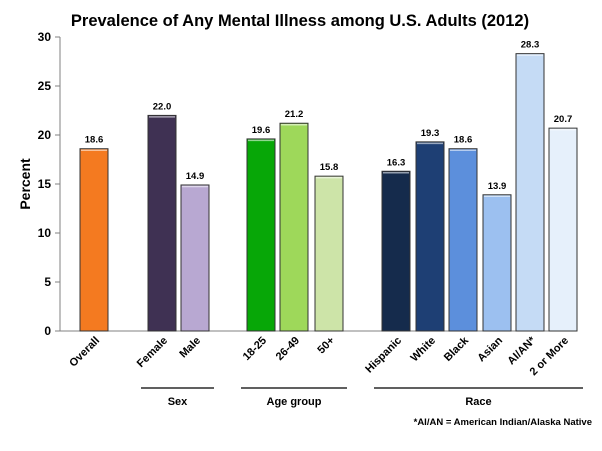  Describe the element at coordinates (45, 86) in the screenshot. I see `y-tick-label: 25` at that location.